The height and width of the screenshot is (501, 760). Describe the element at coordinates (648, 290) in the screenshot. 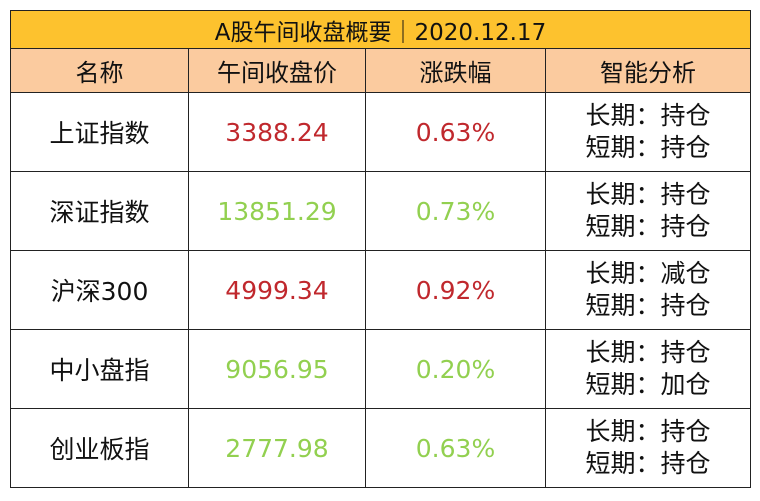

I see `analysis: 长期：减仓短期：持仓` at that location.